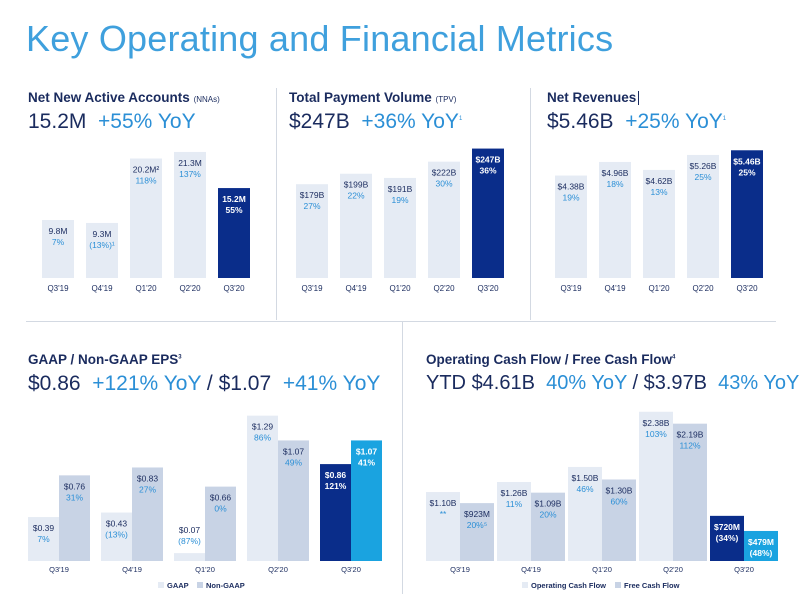 Image resolution: width=800 pixels, height=601 pixels. I want to click on bar-growth-label: 19%, so click(399, 200).